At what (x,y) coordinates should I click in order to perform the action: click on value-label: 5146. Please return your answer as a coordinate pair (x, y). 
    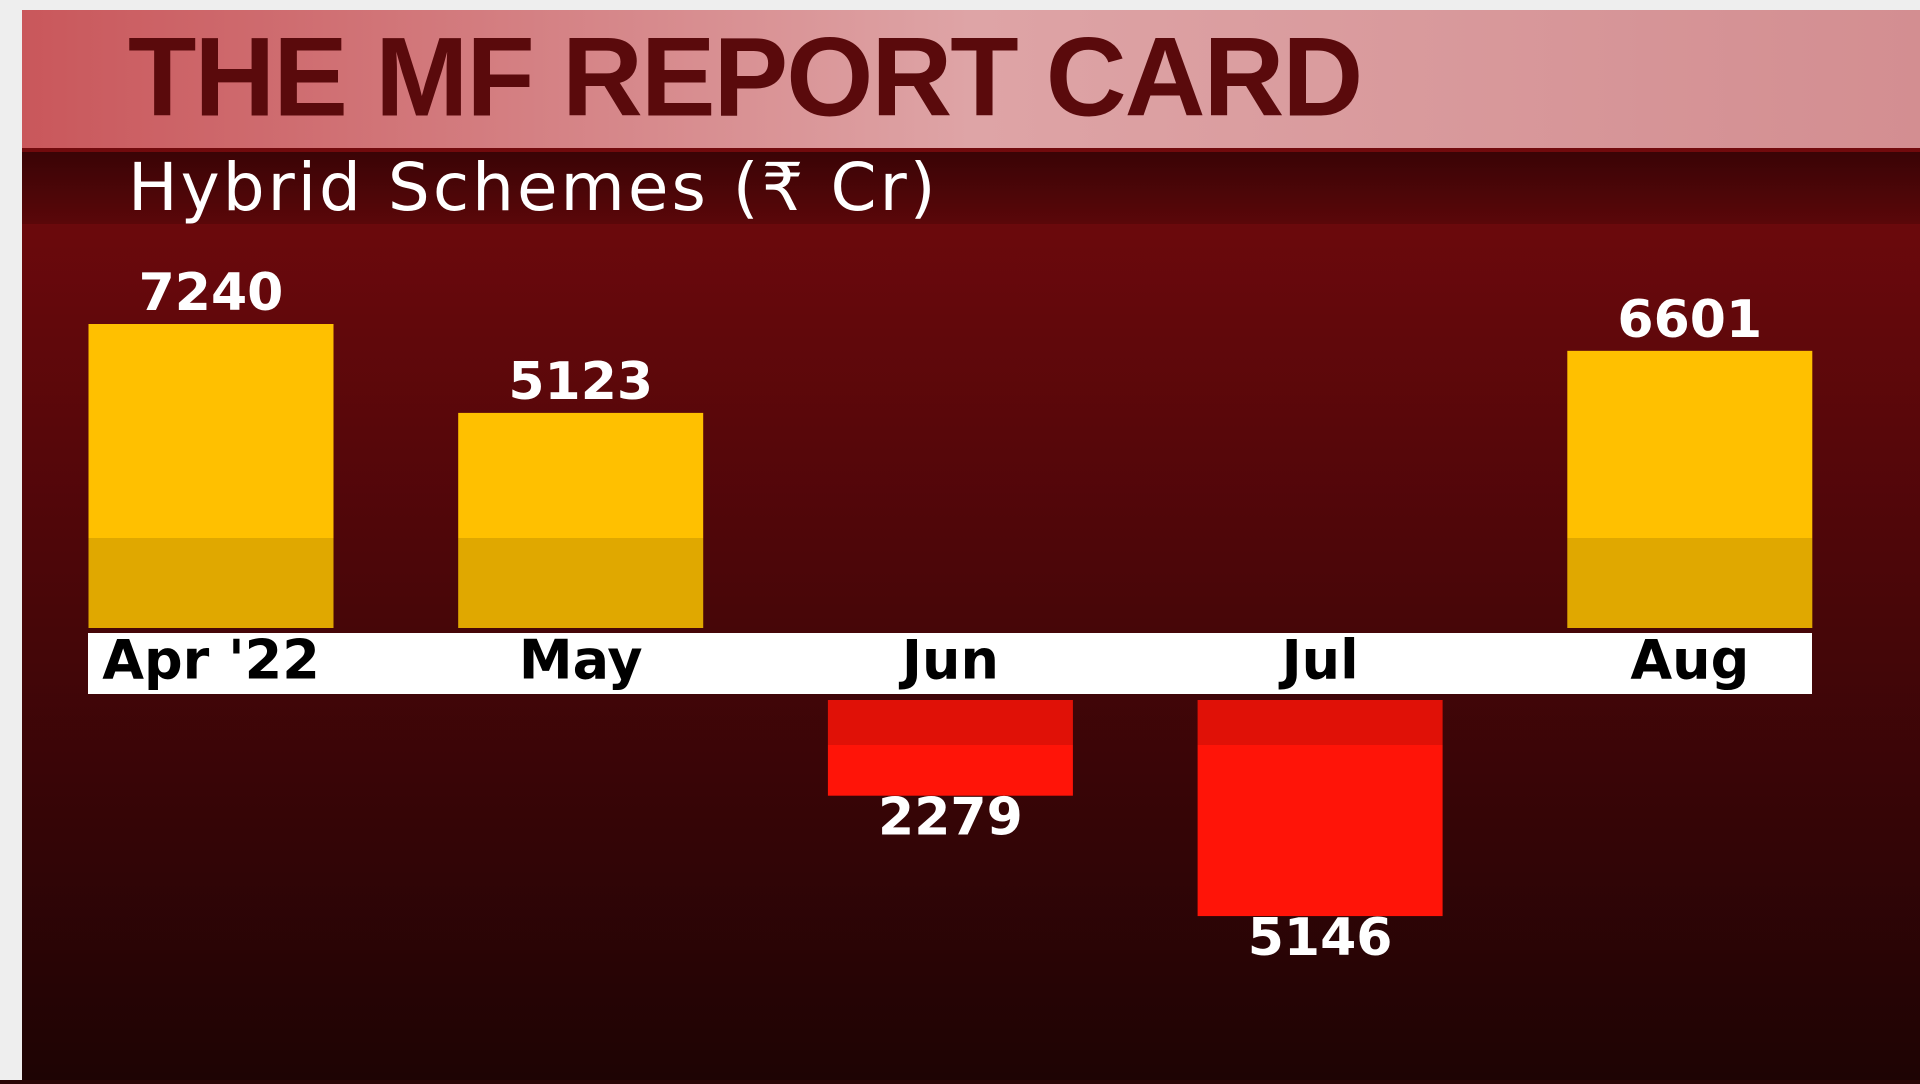
    Looking at the image, I should click on (1320, 938).